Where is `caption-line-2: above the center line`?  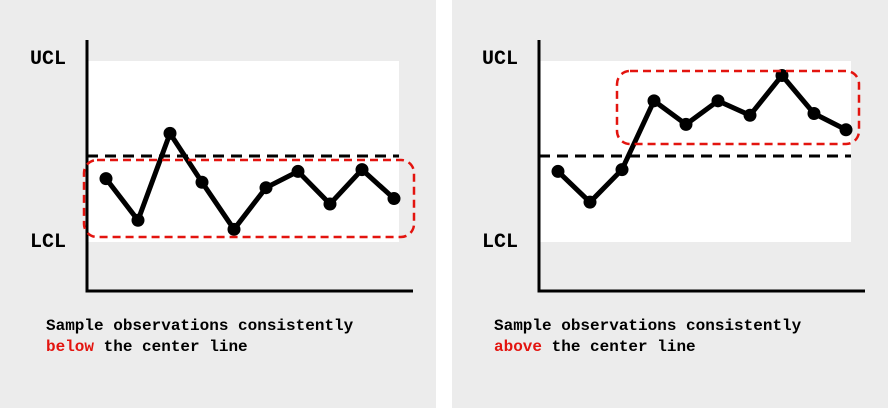
caption-line-2: above the center line is located at coordinates (647, 347).